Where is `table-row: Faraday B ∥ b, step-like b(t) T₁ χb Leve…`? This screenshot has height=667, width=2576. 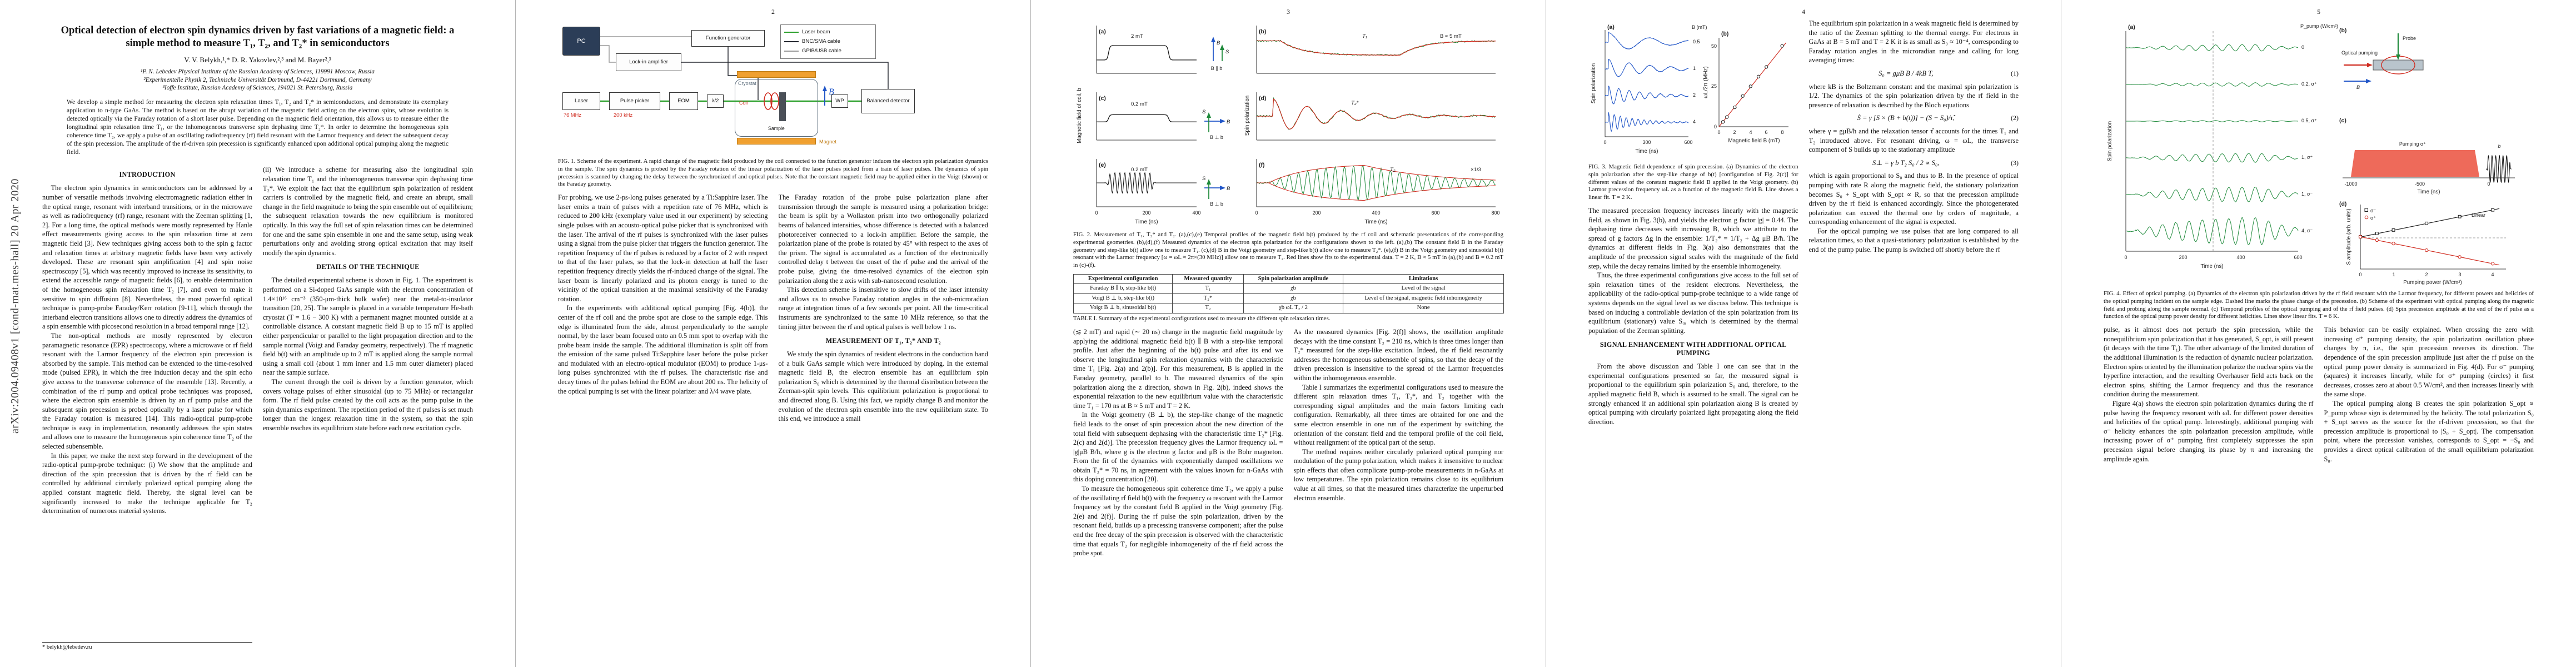 table-row: Faraday B ∥ b, step-like b(t) T₁ χb Leve… is located at coordinates (1288, 288).